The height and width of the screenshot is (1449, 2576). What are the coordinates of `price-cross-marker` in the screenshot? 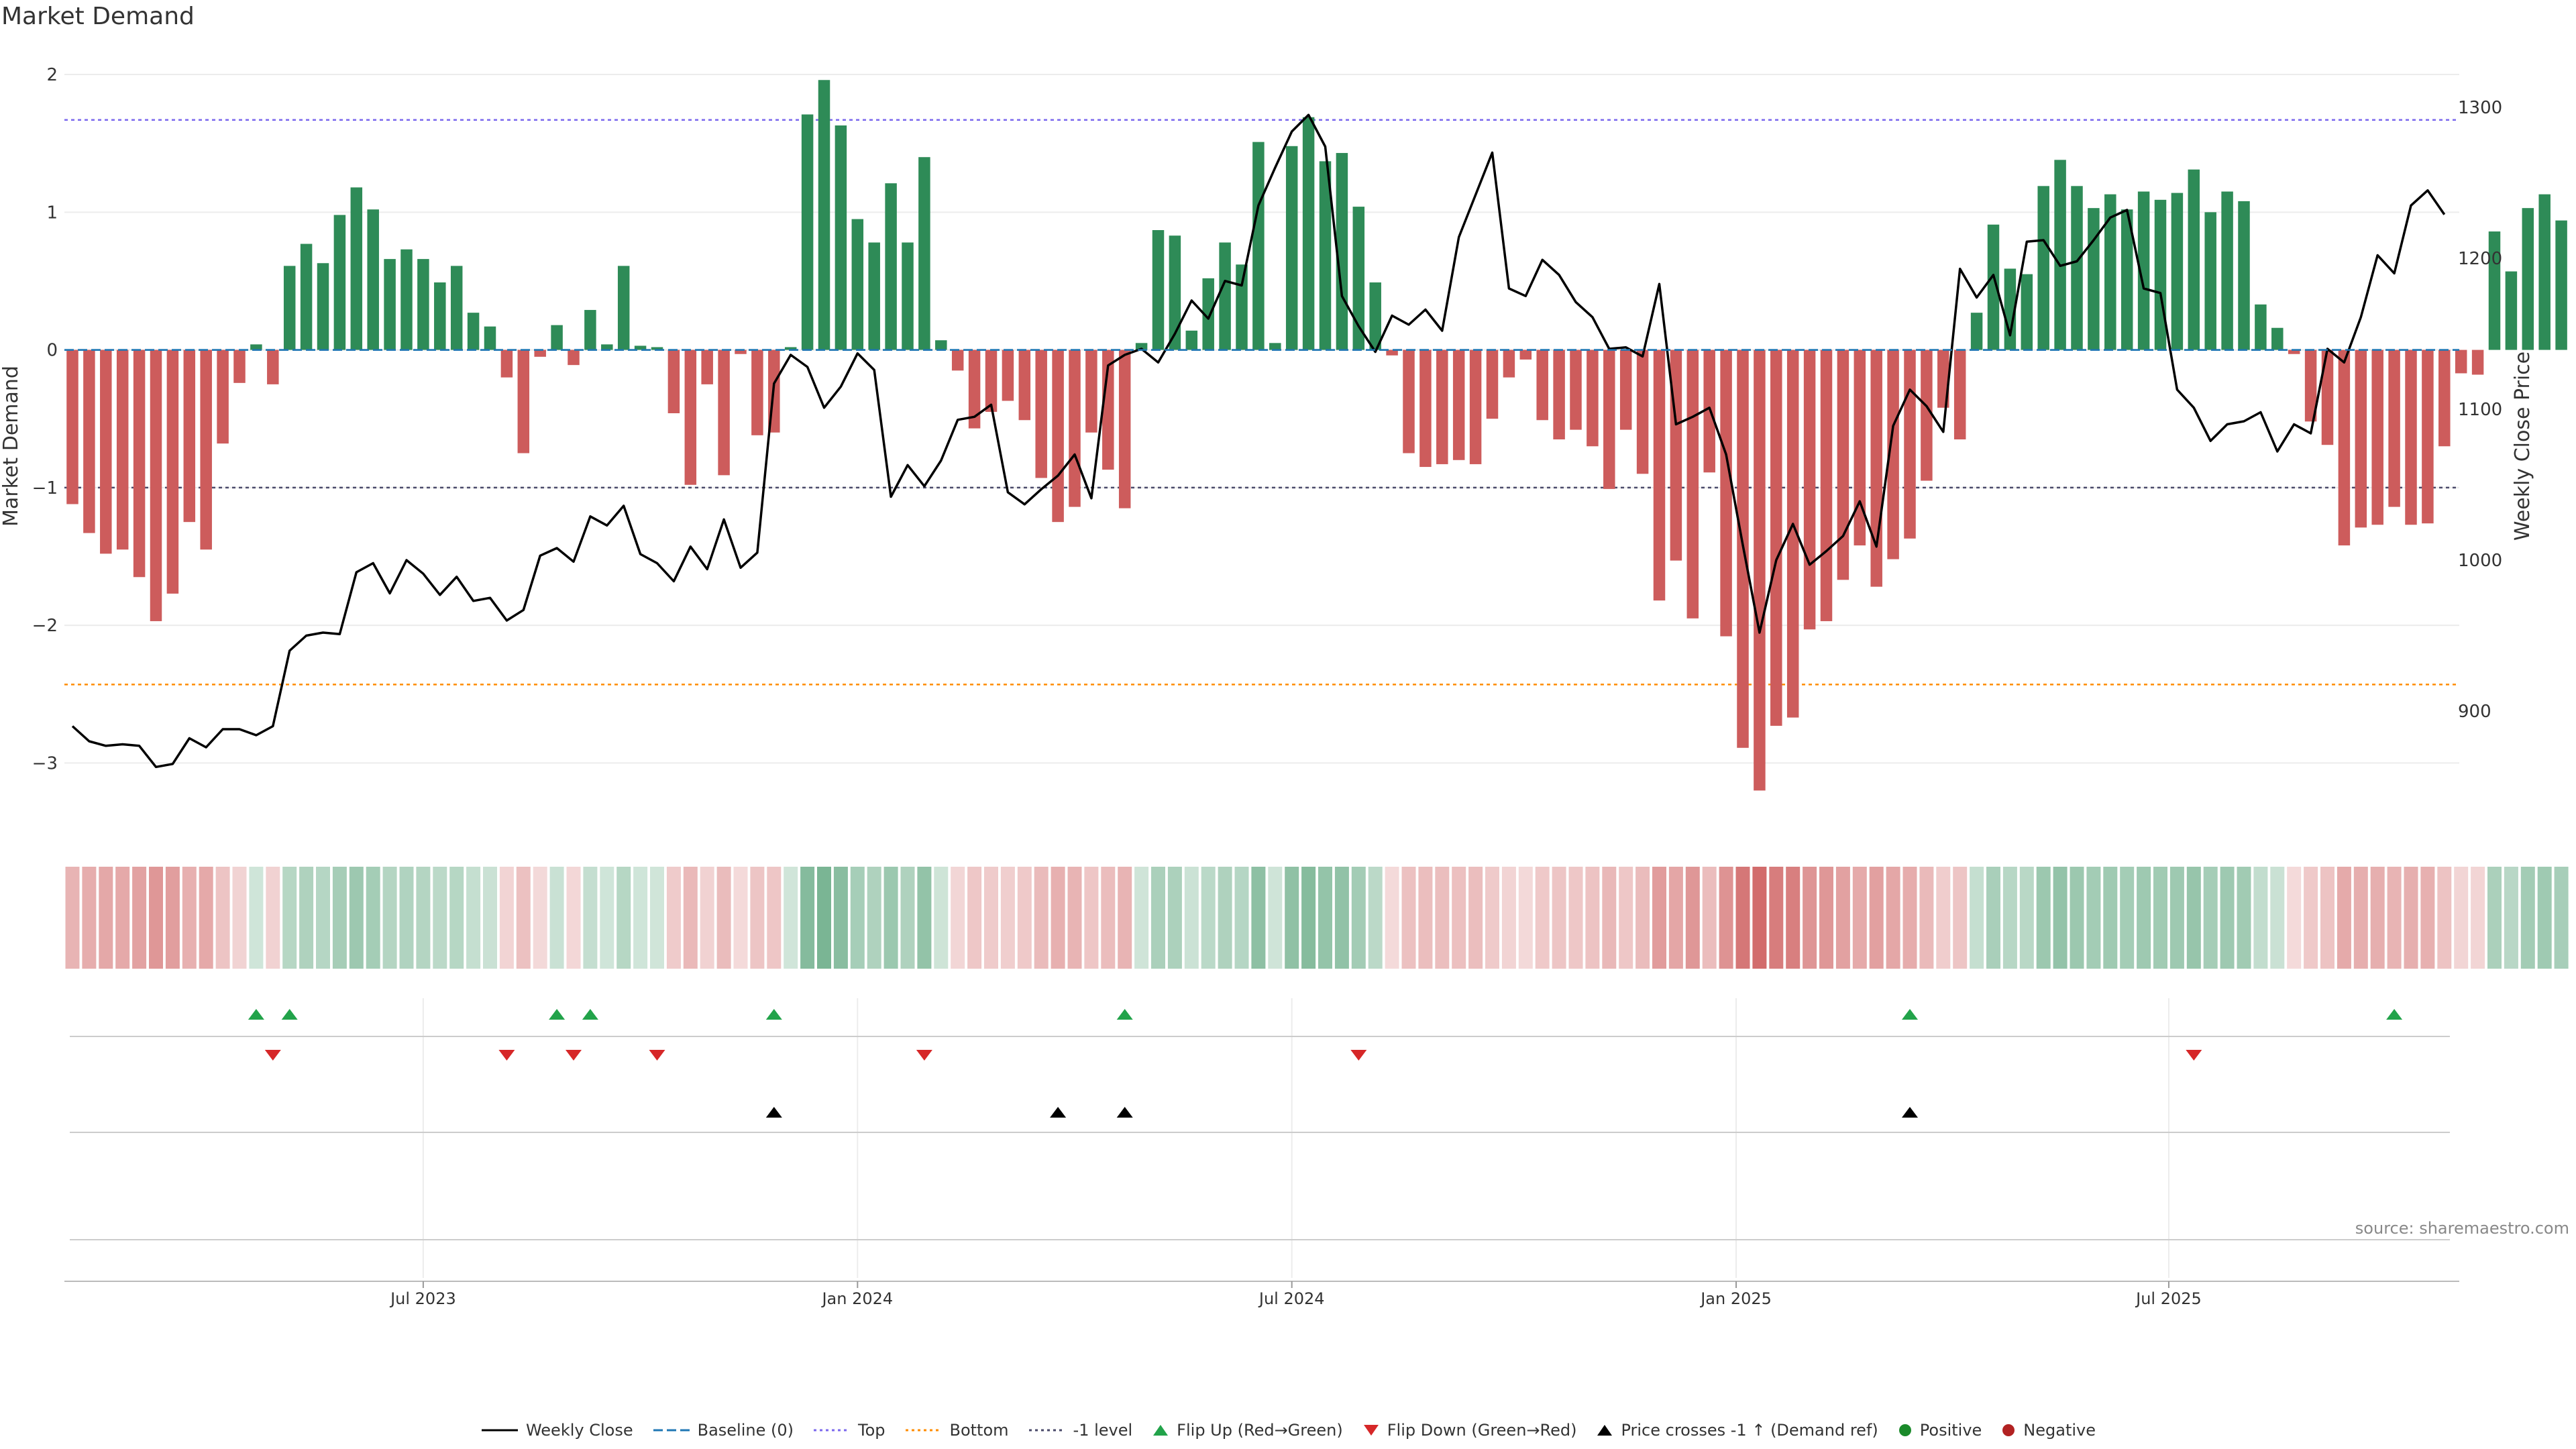 It's located at (773, 1112).